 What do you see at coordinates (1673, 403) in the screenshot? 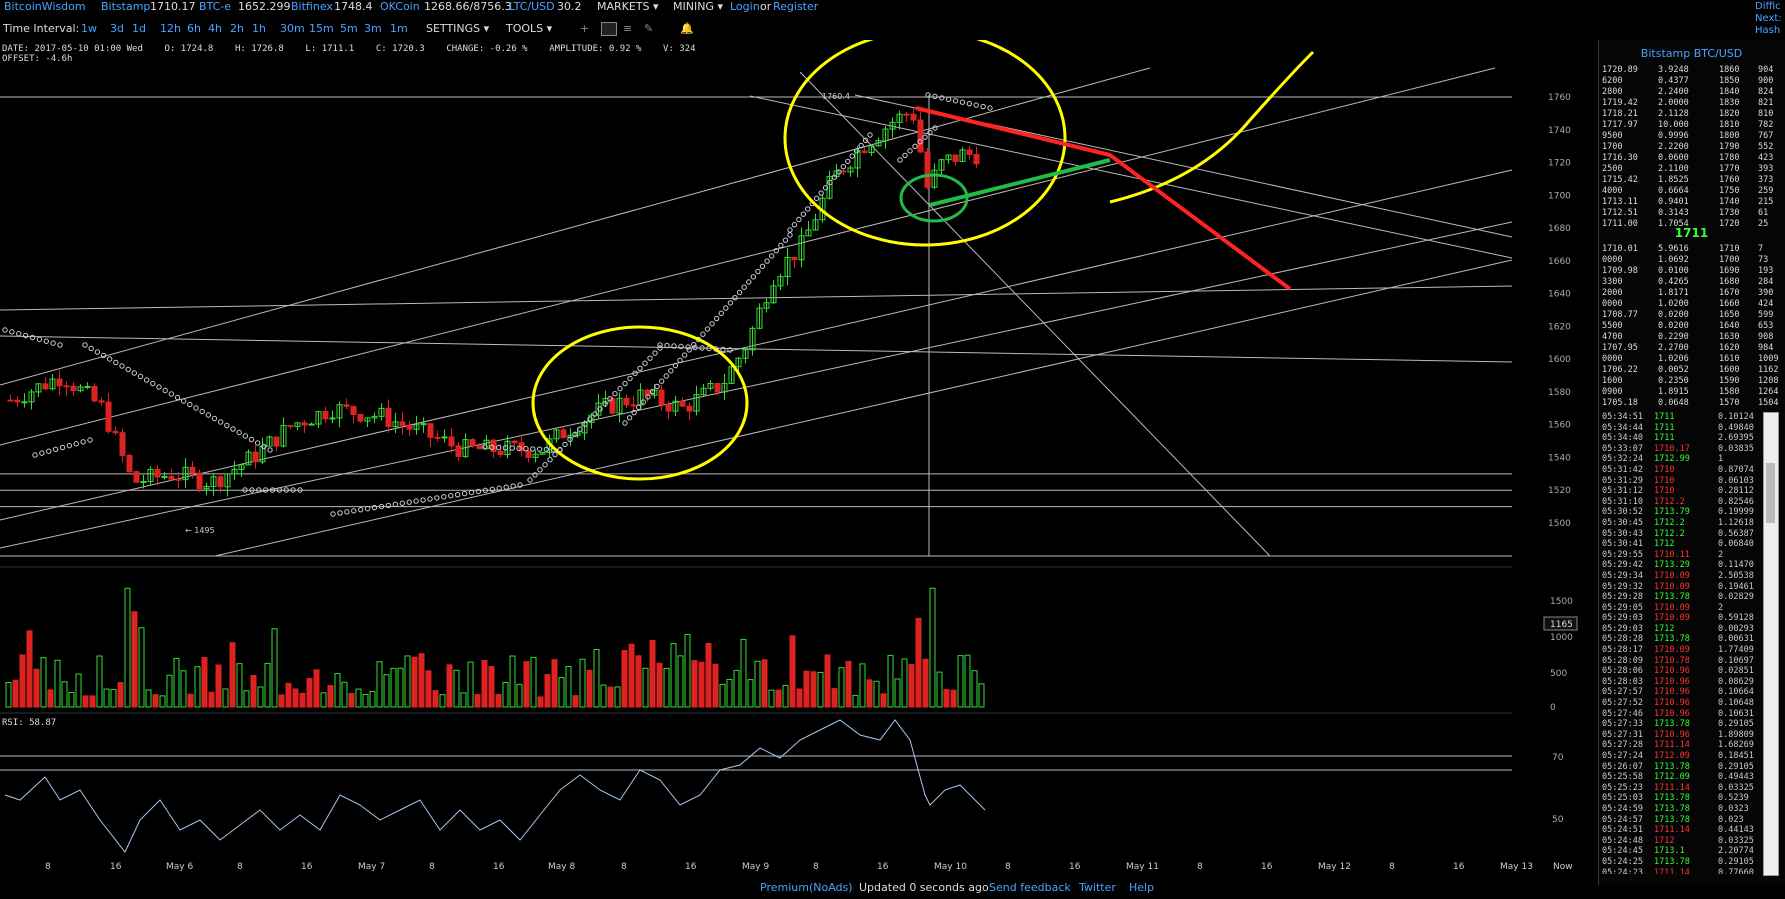
I see `orderbook-cell: 0.0648` at bounding box center [1673, 403].